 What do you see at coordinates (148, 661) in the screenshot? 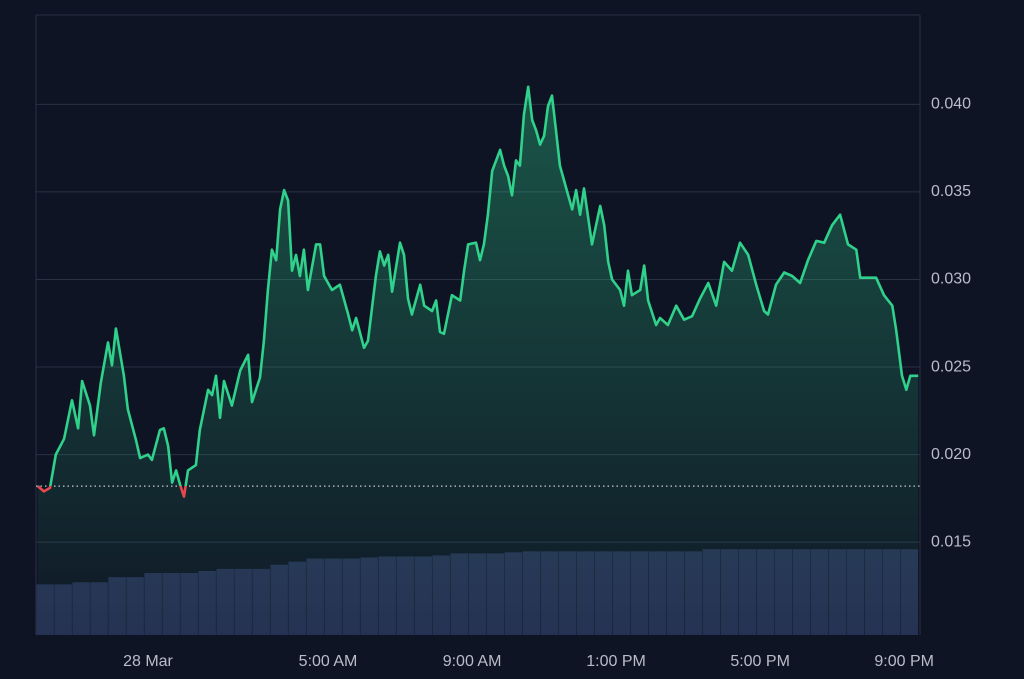
I see `x-tick-label: 28 Mar` at bounding box center [148, 661].